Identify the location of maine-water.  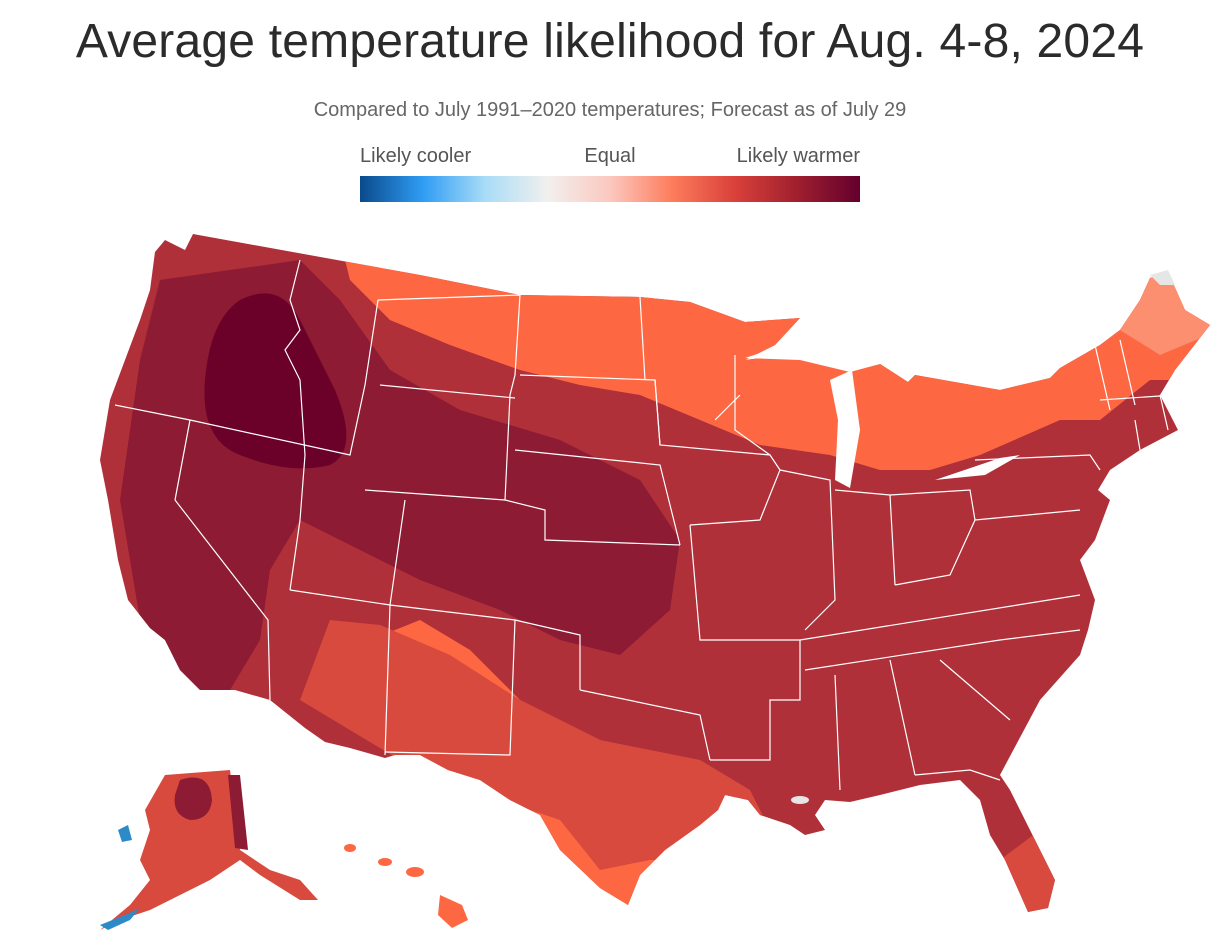
(1162, 277).